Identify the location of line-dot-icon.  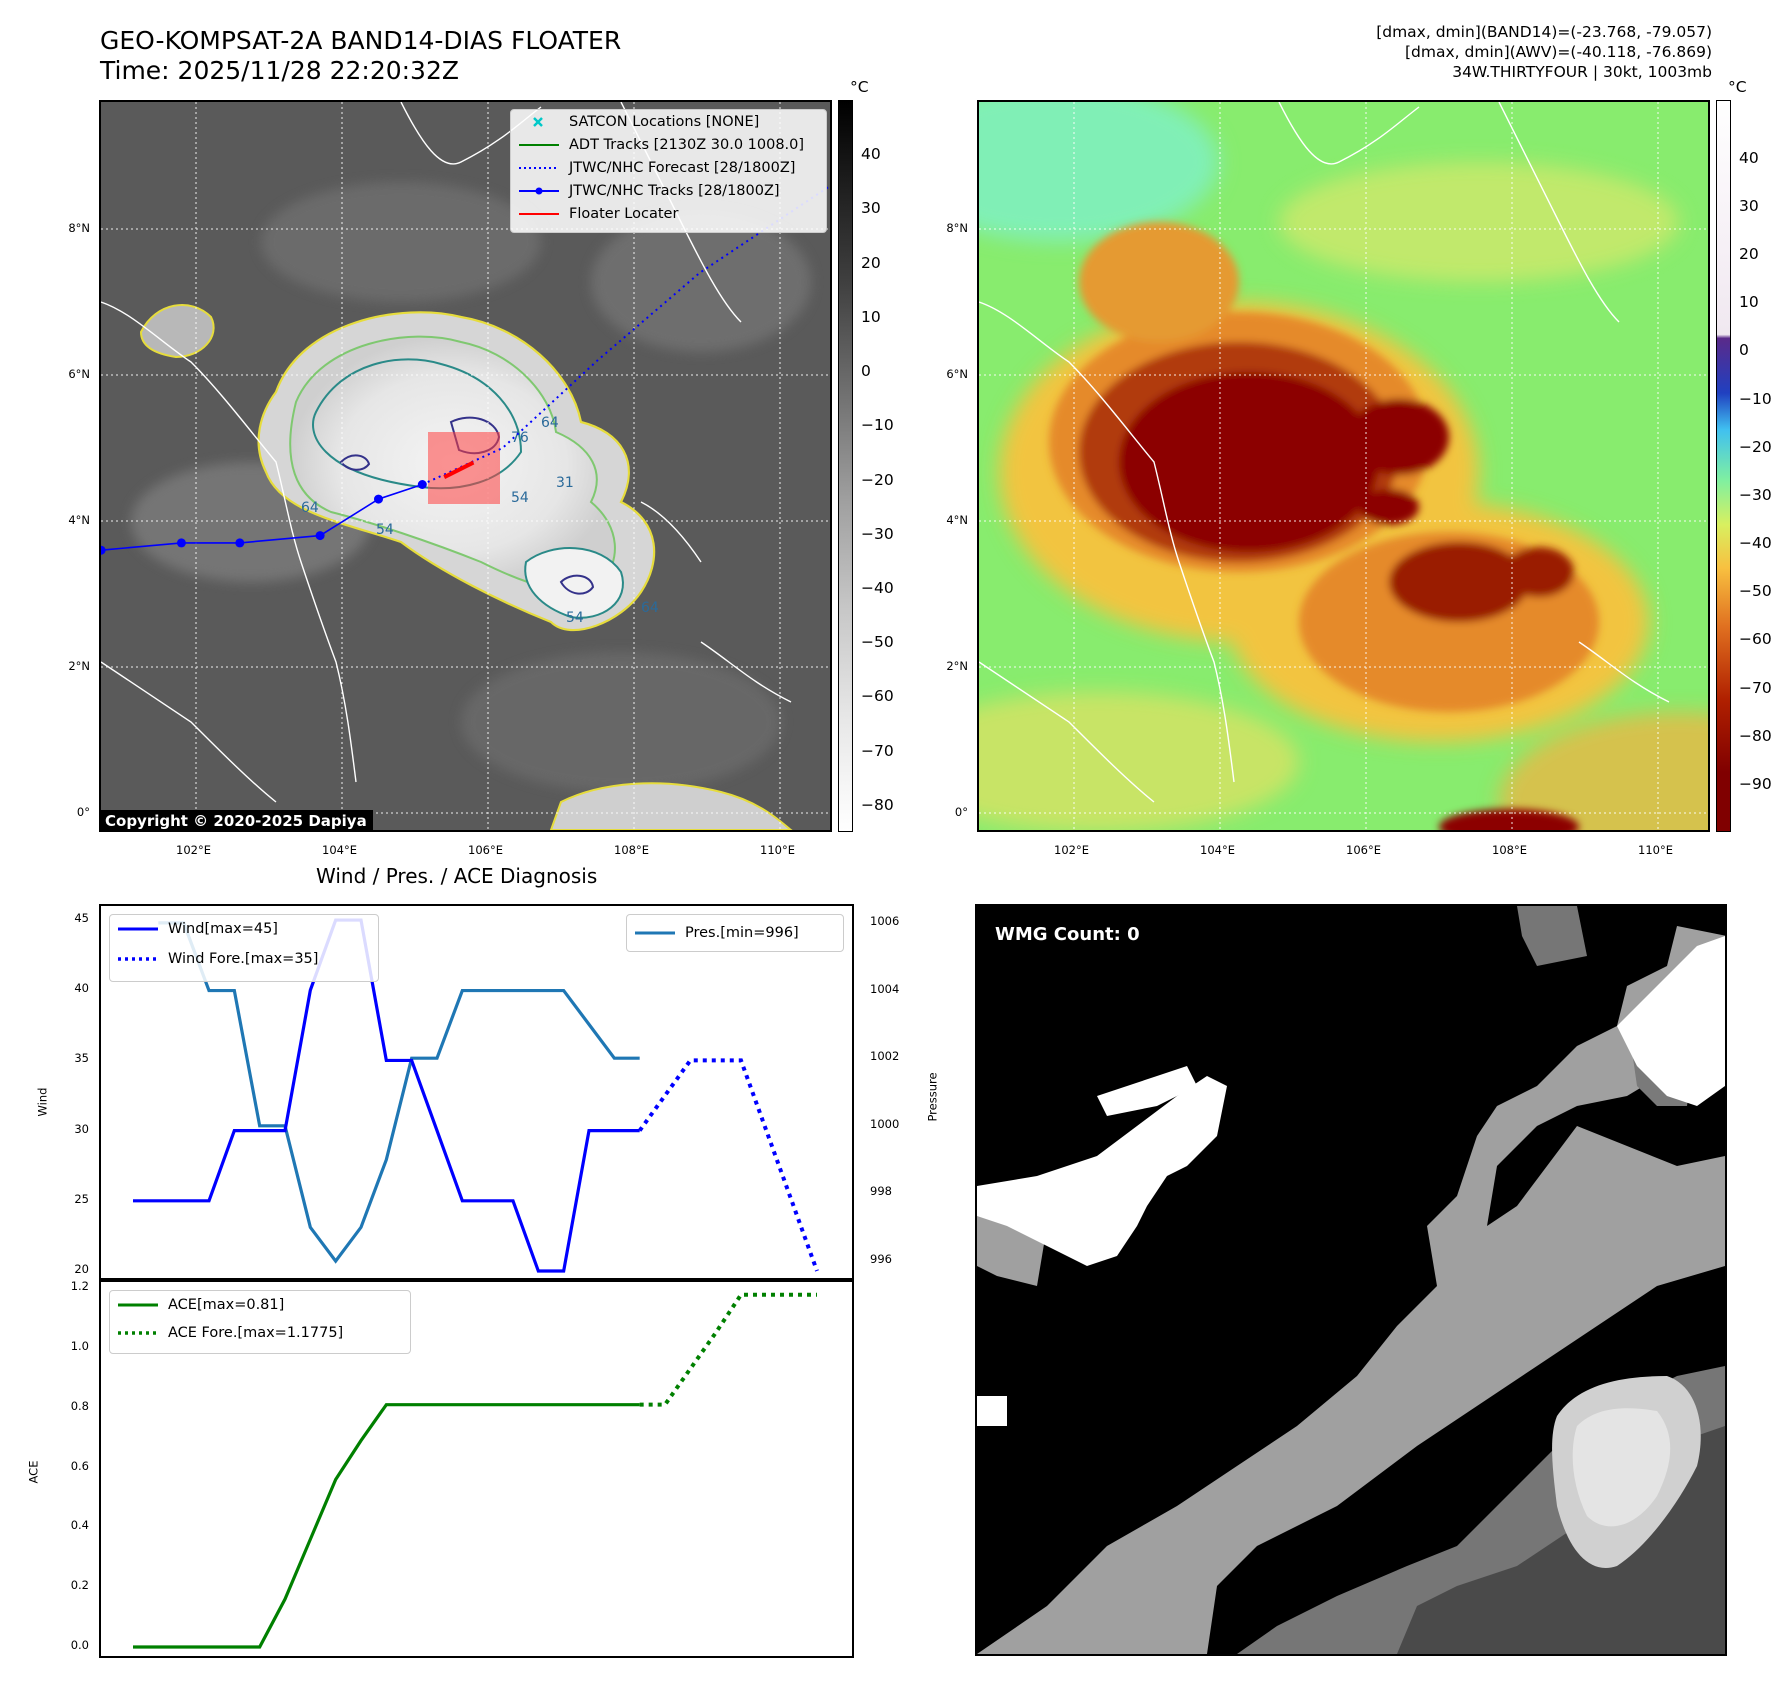
(539, 191).